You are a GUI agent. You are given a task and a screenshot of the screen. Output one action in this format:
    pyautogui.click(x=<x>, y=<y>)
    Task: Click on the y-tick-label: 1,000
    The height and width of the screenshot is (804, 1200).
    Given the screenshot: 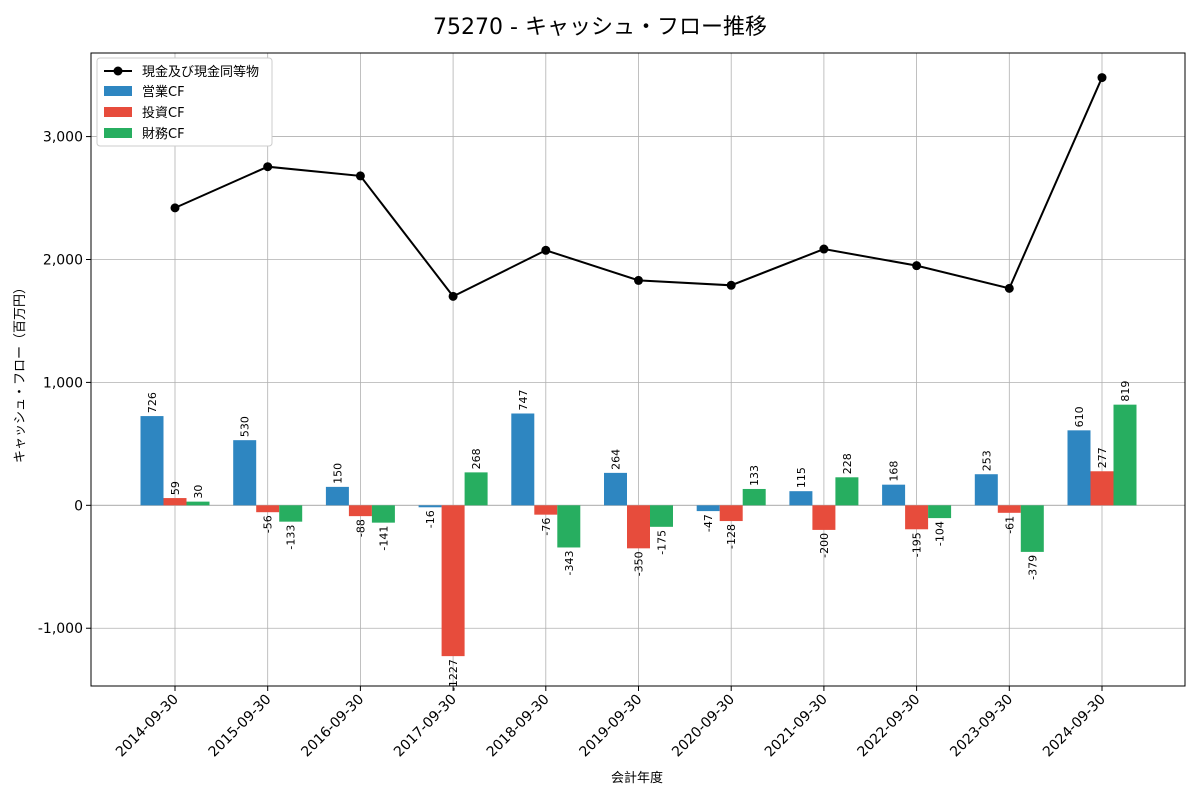 What is the action you would take?
    pyautogui.click(x=63, y=383)
    